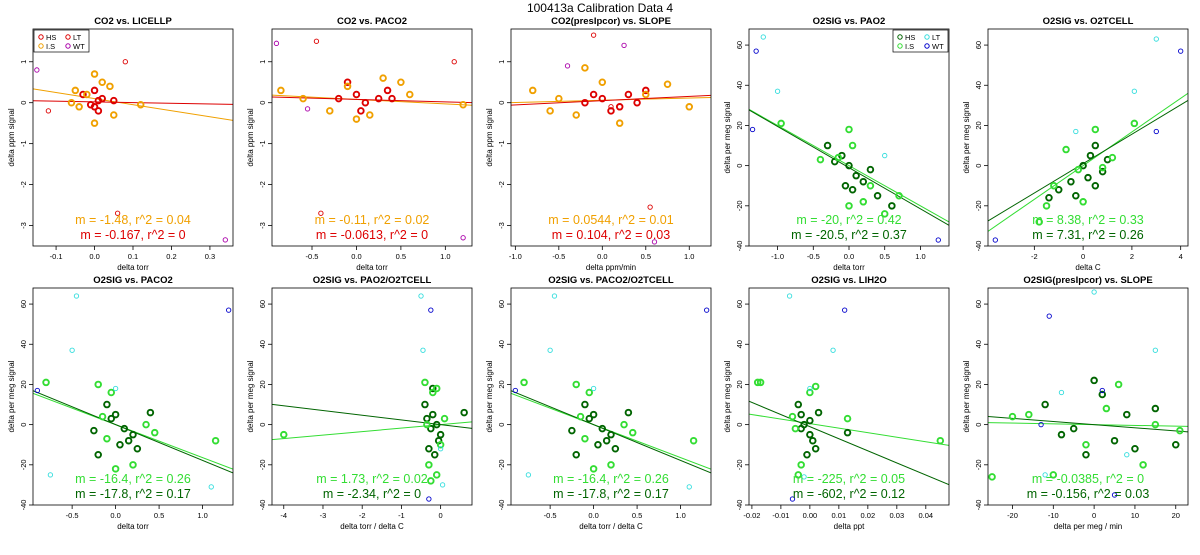 The height and width of the screenshot is (555, 1200). I want to click on x-tick-label: -0.1, so click(56, 256).